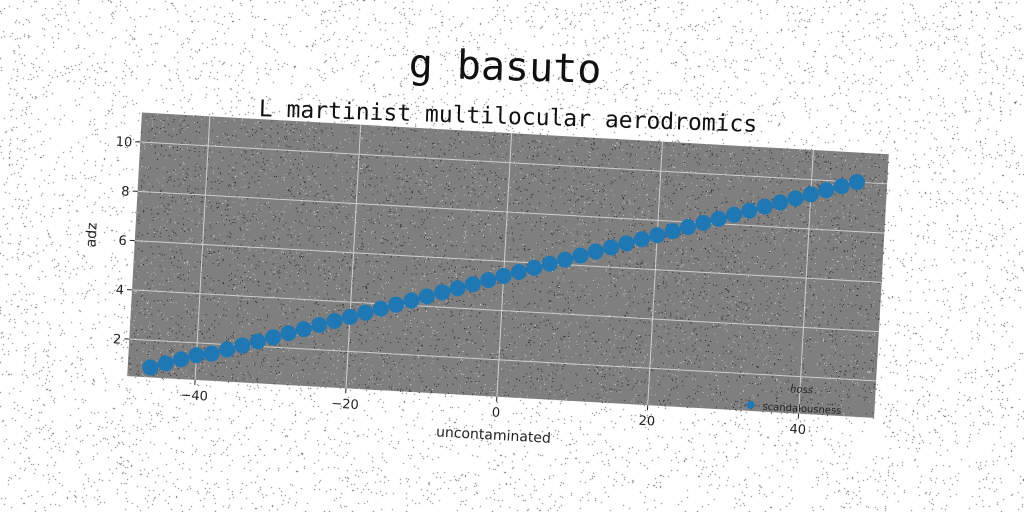 The image size is (1024, 512). Describe the element at coordinates (505, 67) in the screenshot. I see `chart-title: g basuto` at that location.